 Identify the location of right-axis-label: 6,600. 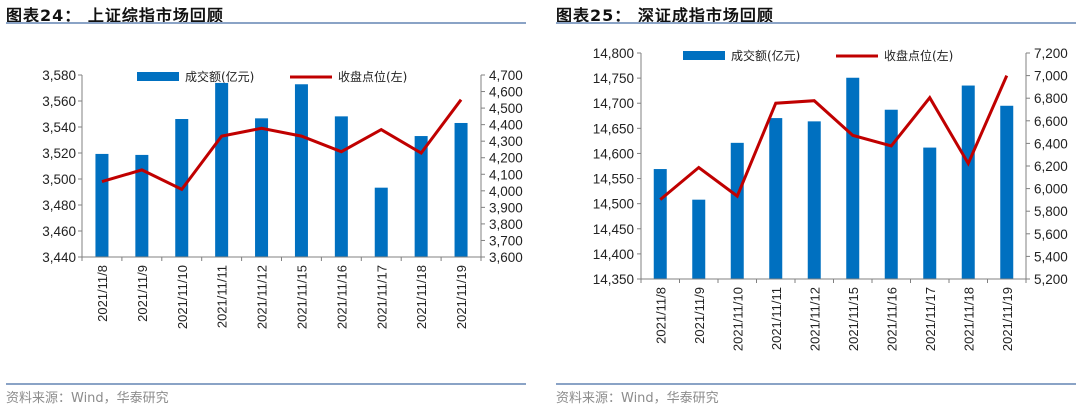
(1051, 121).